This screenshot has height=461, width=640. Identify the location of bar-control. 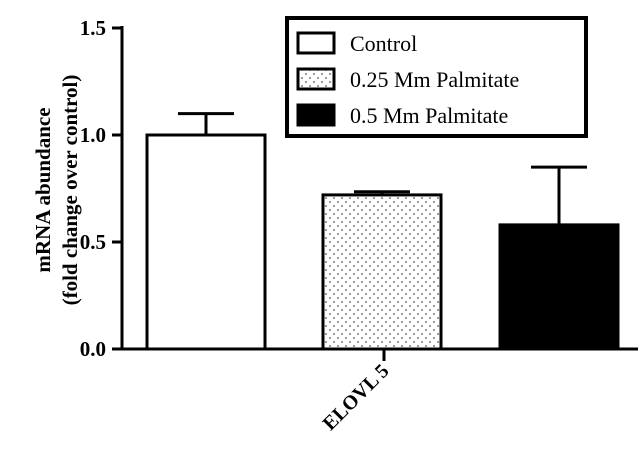
(206, 242).